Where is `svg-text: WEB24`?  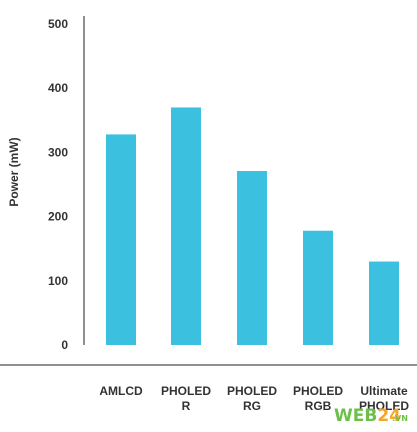 svg-text: WEB24 is located at coordinates (367, 416).